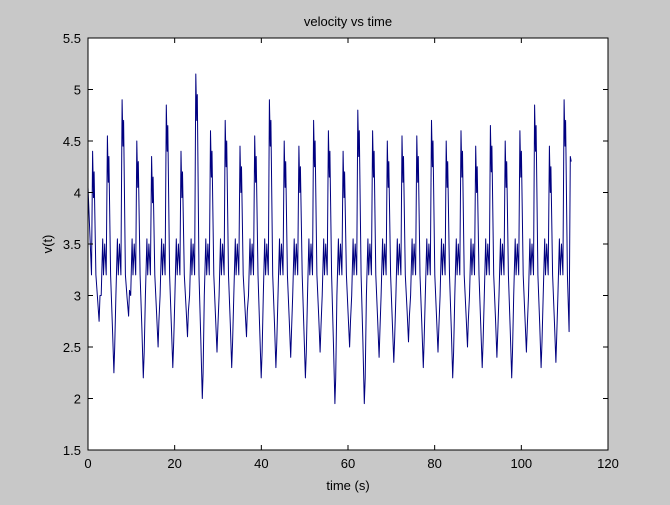 Image resolution: width=670 pixels, height=505 pixels. What do you see at coordinates (77, 193) in the screenshot?
I see `y-tick-label: 4` at bounding box center [77, 193].